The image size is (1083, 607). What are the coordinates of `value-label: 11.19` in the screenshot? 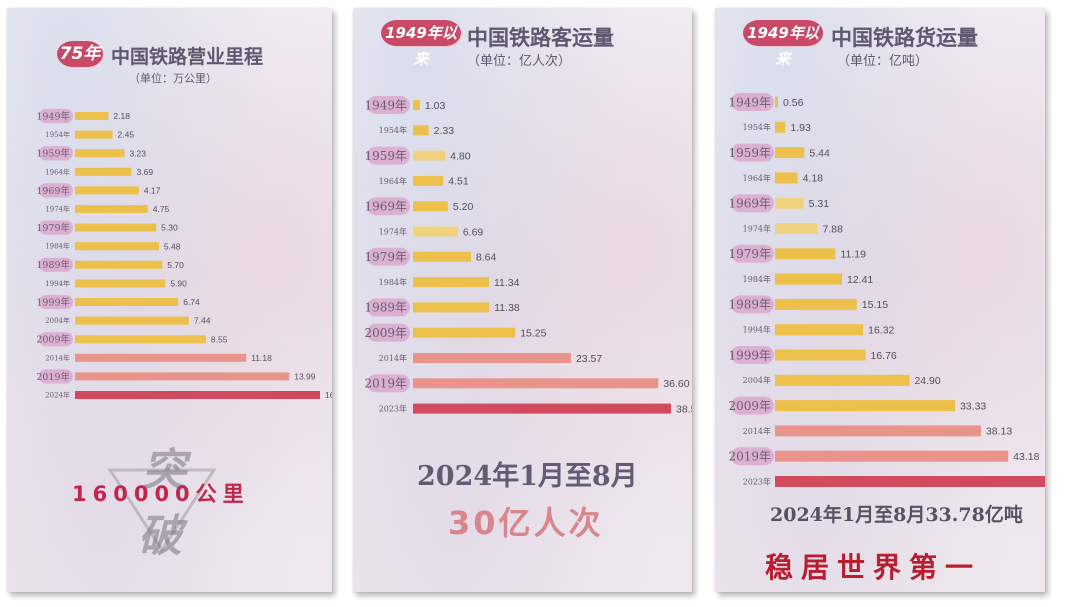 It's located at (853, 255).